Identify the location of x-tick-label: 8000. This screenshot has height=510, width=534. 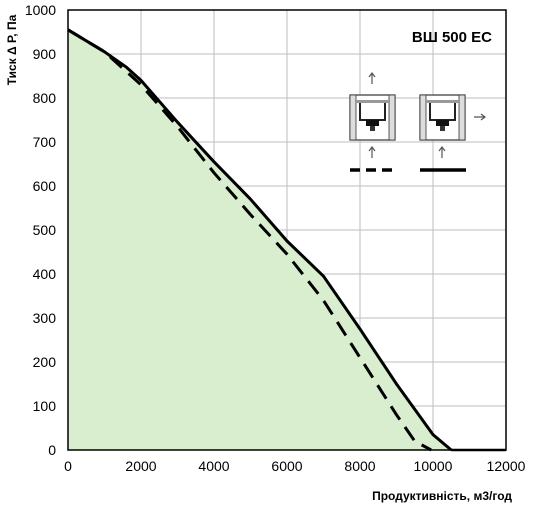
(359, 466).